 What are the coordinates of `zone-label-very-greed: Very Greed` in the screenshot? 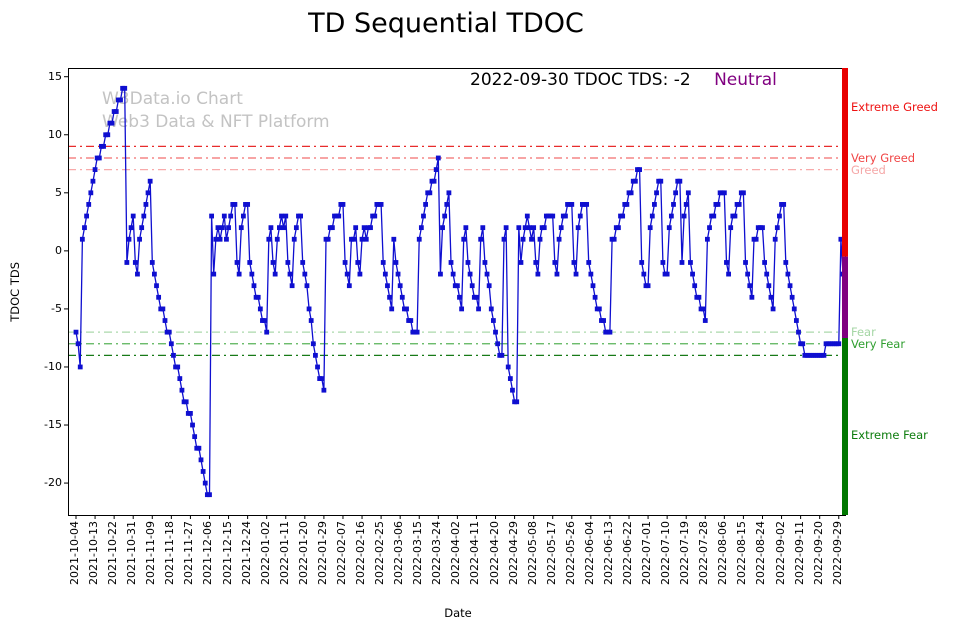 It's located at (883, 157).